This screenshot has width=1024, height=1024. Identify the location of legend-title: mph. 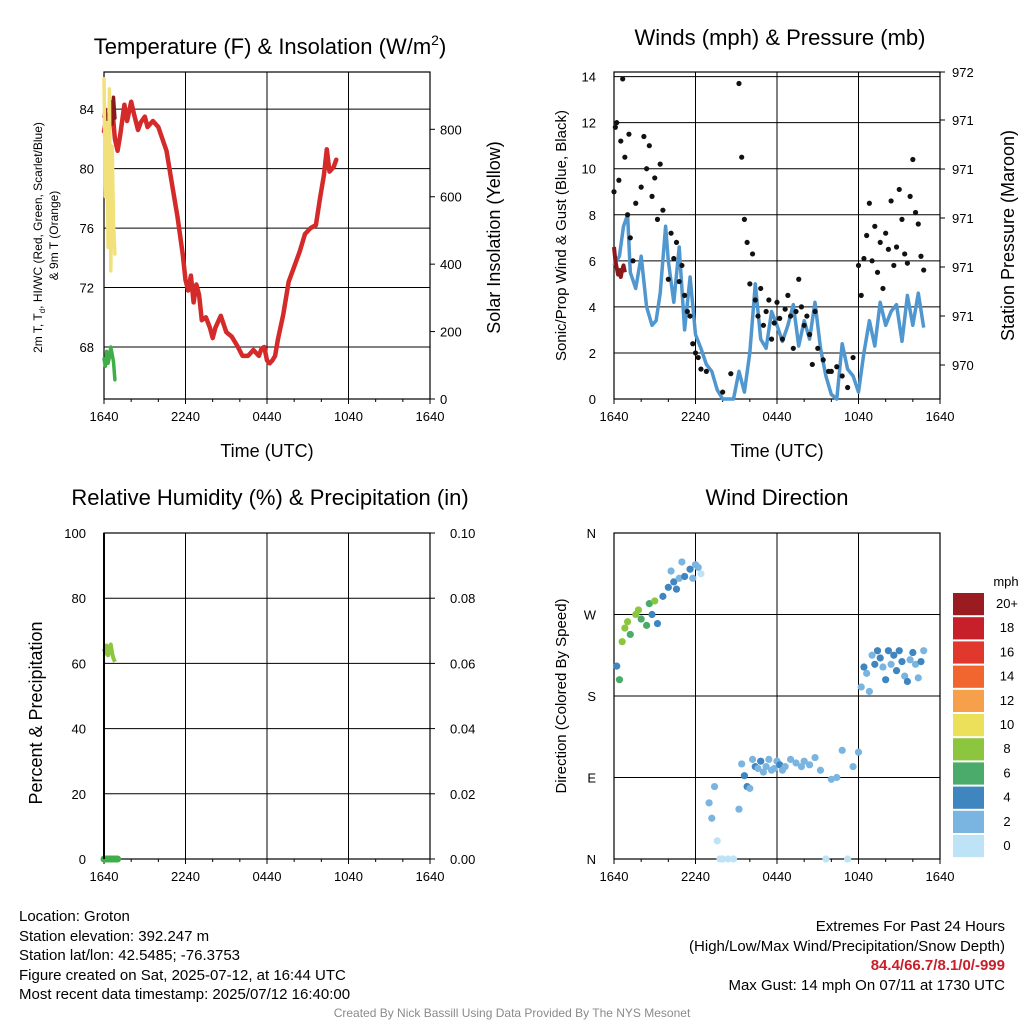
(1005, 581).